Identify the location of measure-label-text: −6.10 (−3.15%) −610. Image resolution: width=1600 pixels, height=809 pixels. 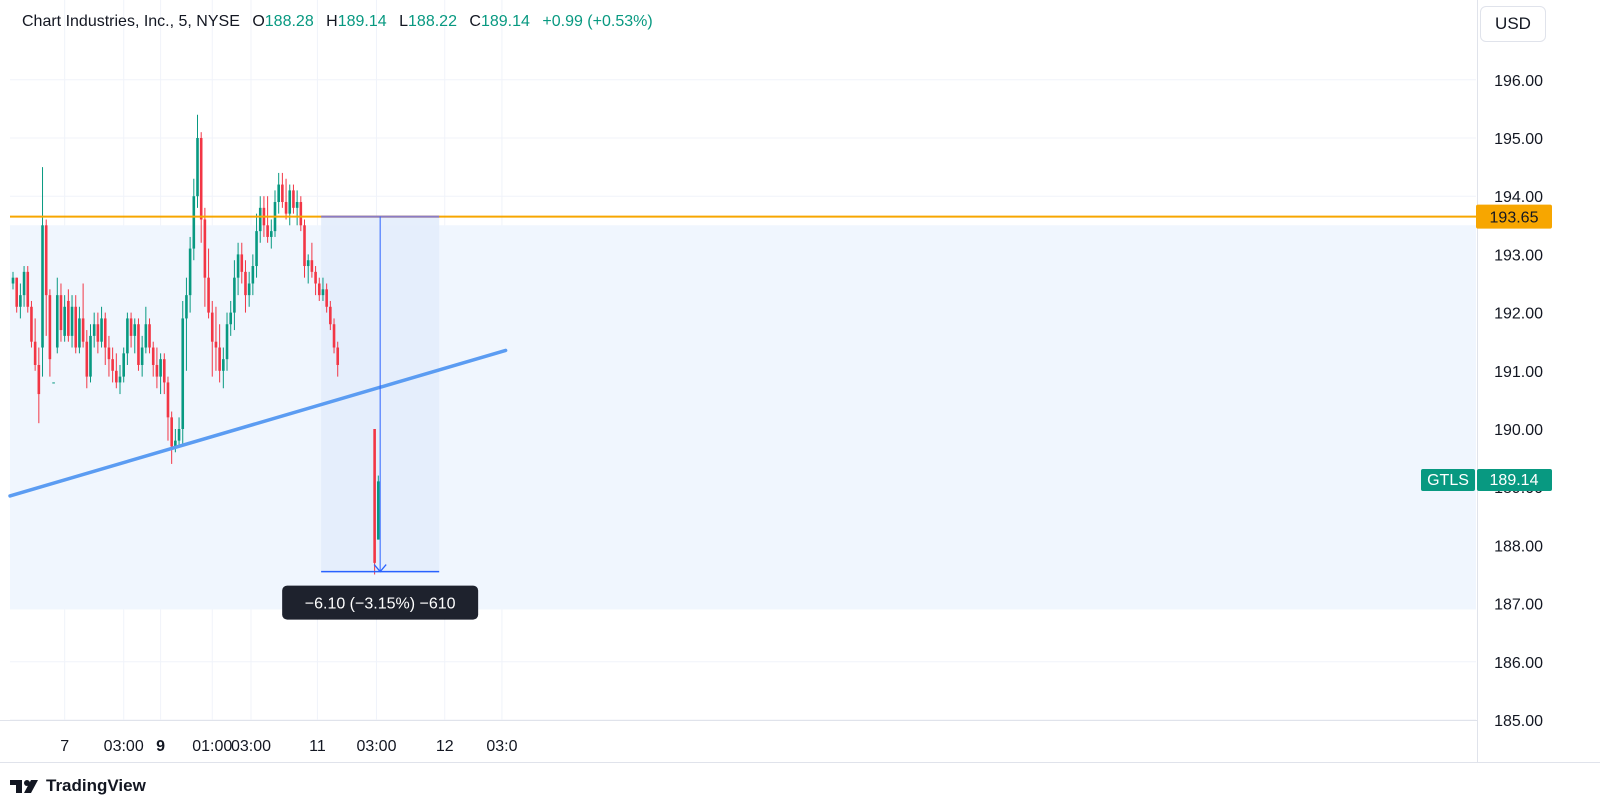
(380, 604).